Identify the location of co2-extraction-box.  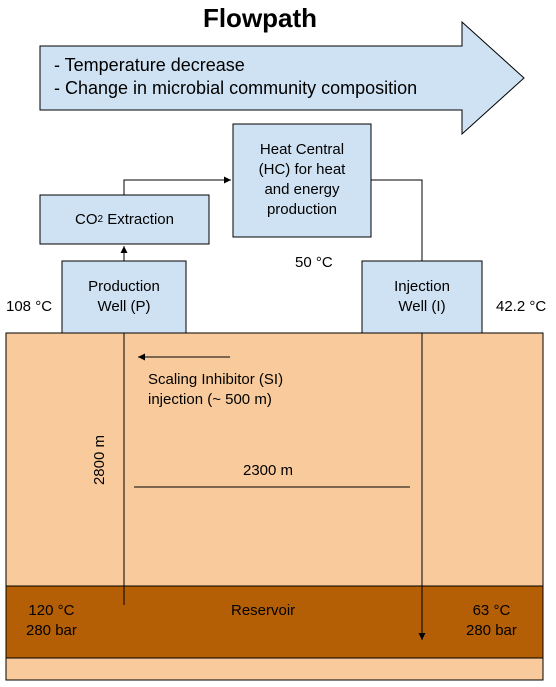
(124, 219).